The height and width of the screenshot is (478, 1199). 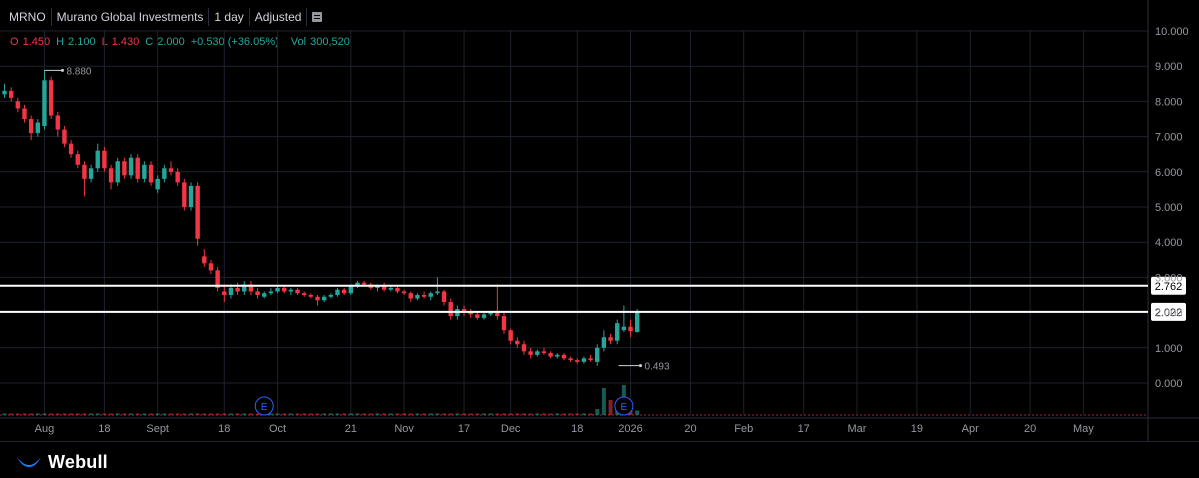 What do you see at coordinates (234, 42) in the screenshot?
I see `change-value: +0.530 (+36.05%)` at bounding box center [234, 42].